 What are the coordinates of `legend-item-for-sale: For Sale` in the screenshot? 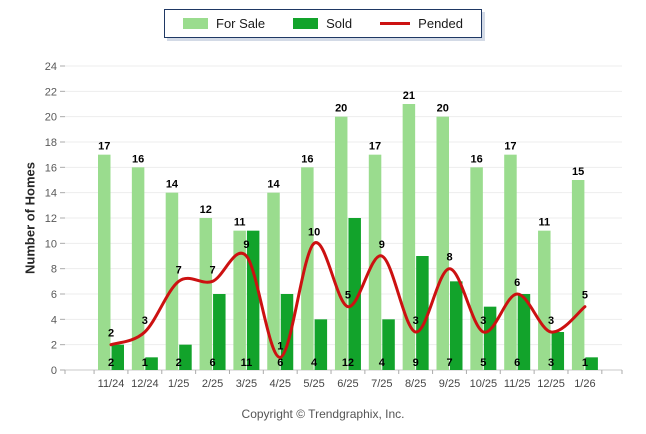 It's located at (224, 23).